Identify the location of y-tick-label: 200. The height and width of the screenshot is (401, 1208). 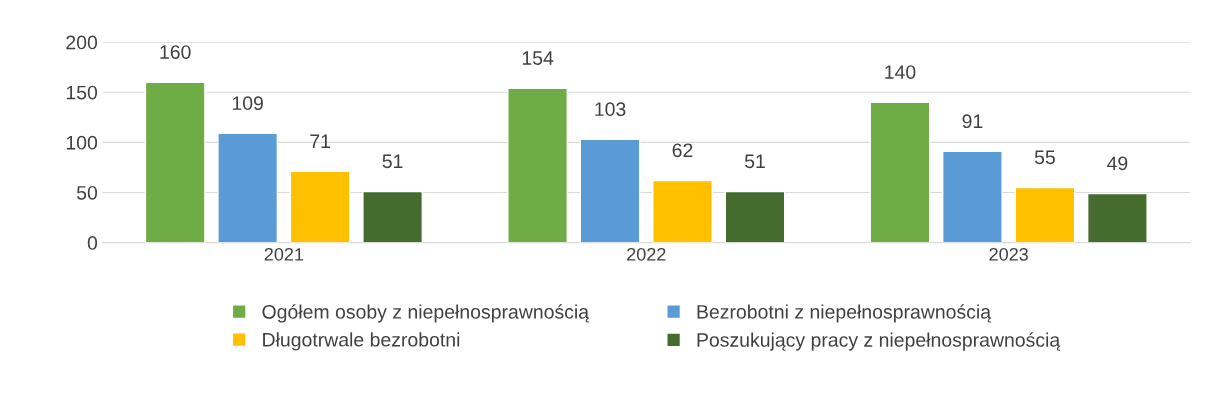
(82, 42).